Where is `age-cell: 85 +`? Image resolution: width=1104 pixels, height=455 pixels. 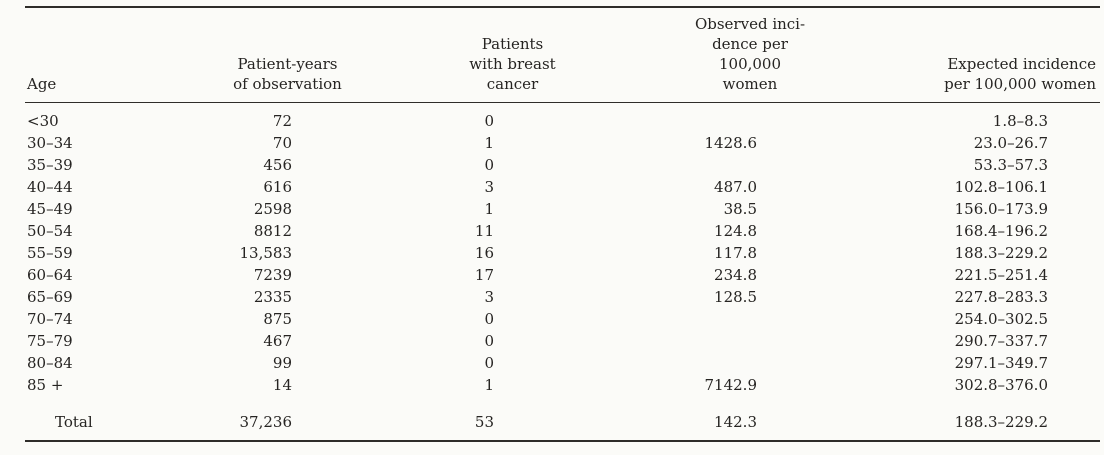
age-cell: 85 + is located at coordinates (45, 385).